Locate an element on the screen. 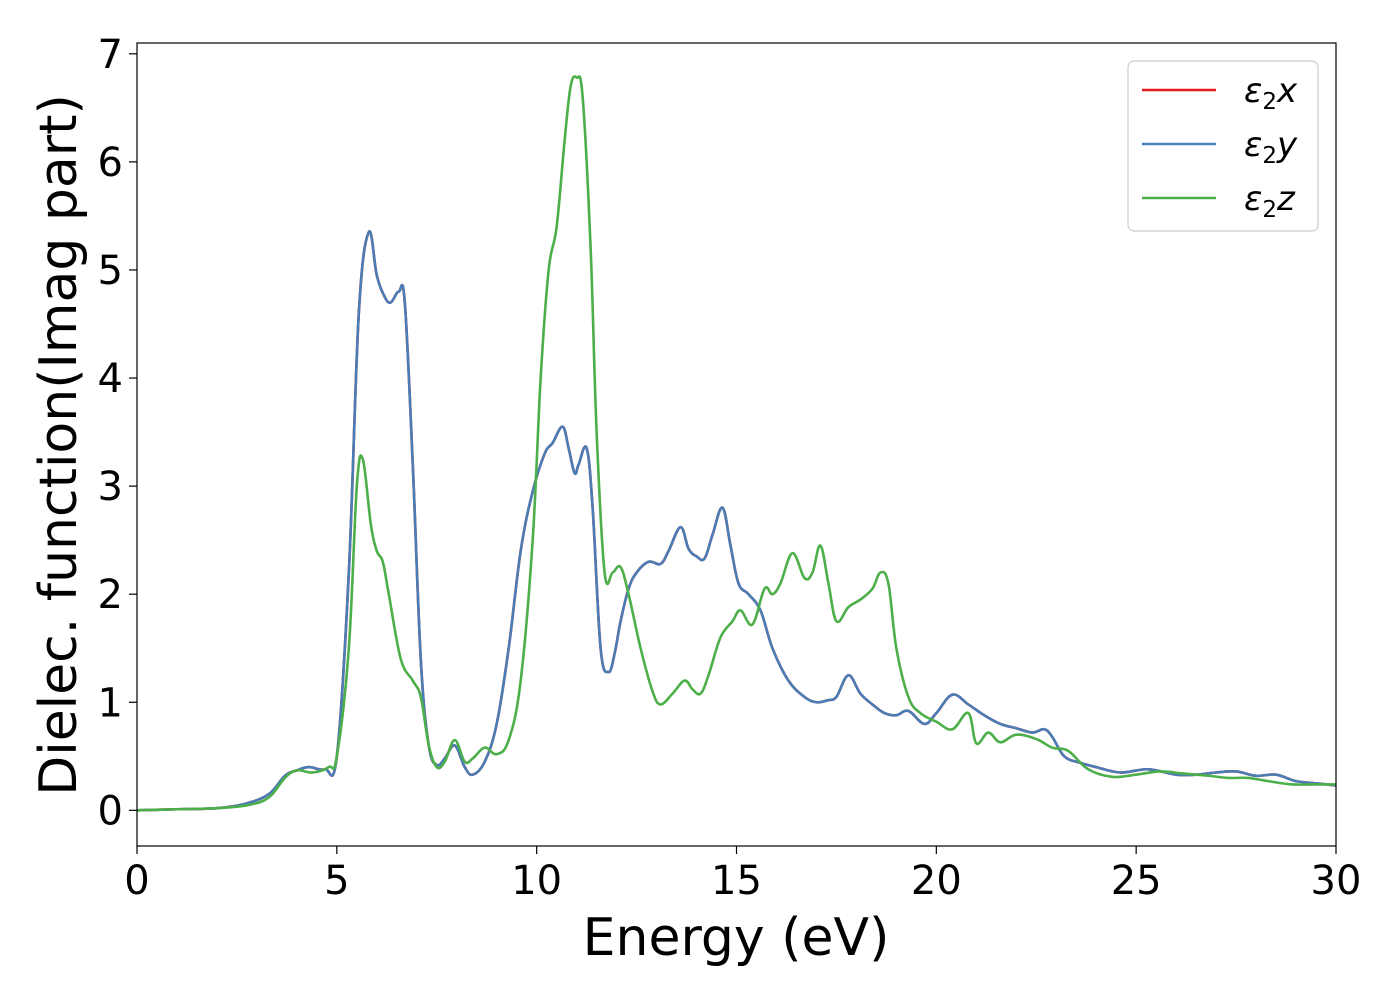 Image resolution: width=1400 pixels, height=1000 pixels. y-tick-label: 2 is located at coordinates (110, 595).